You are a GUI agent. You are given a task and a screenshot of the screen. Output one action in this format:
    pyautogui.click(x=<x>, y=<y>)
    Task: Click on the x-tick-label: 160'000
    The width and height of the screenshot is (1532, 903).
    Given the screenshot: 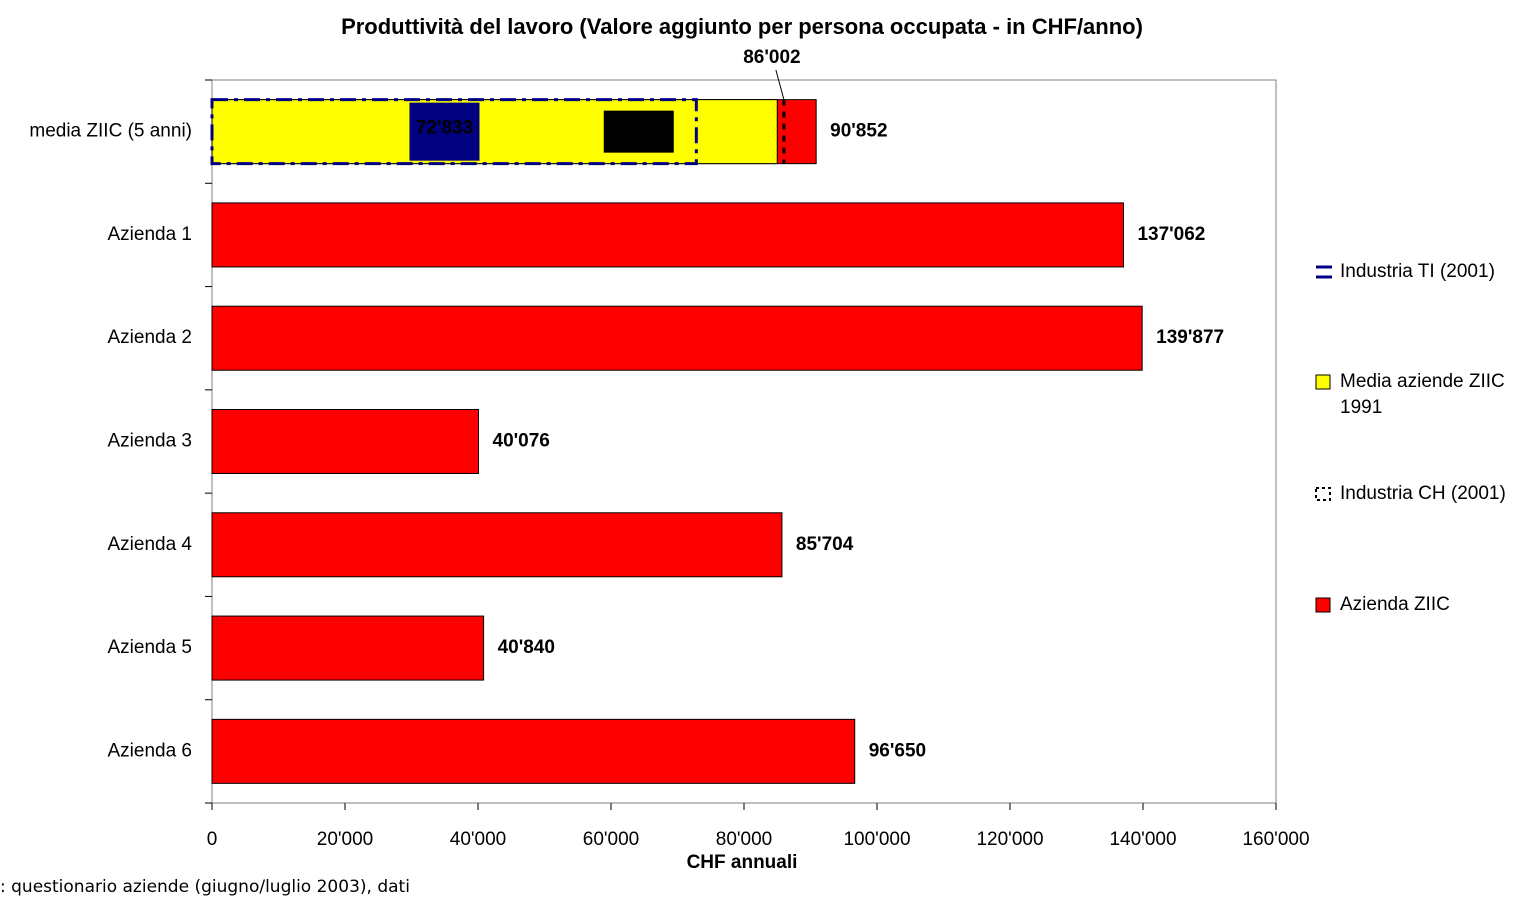 What is the action you would take?
    pyautogui.click(x=1275, y=839)
    